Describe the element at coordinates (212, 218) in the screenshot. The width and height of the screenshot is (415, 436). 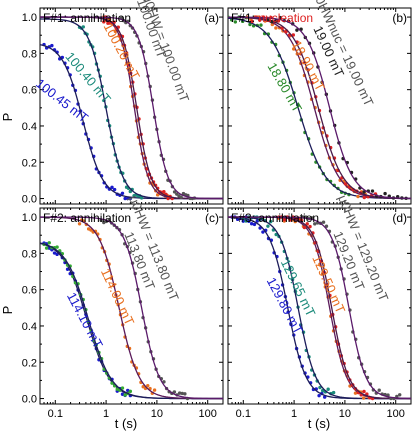
I see `panel-letter: (c)` at that location.